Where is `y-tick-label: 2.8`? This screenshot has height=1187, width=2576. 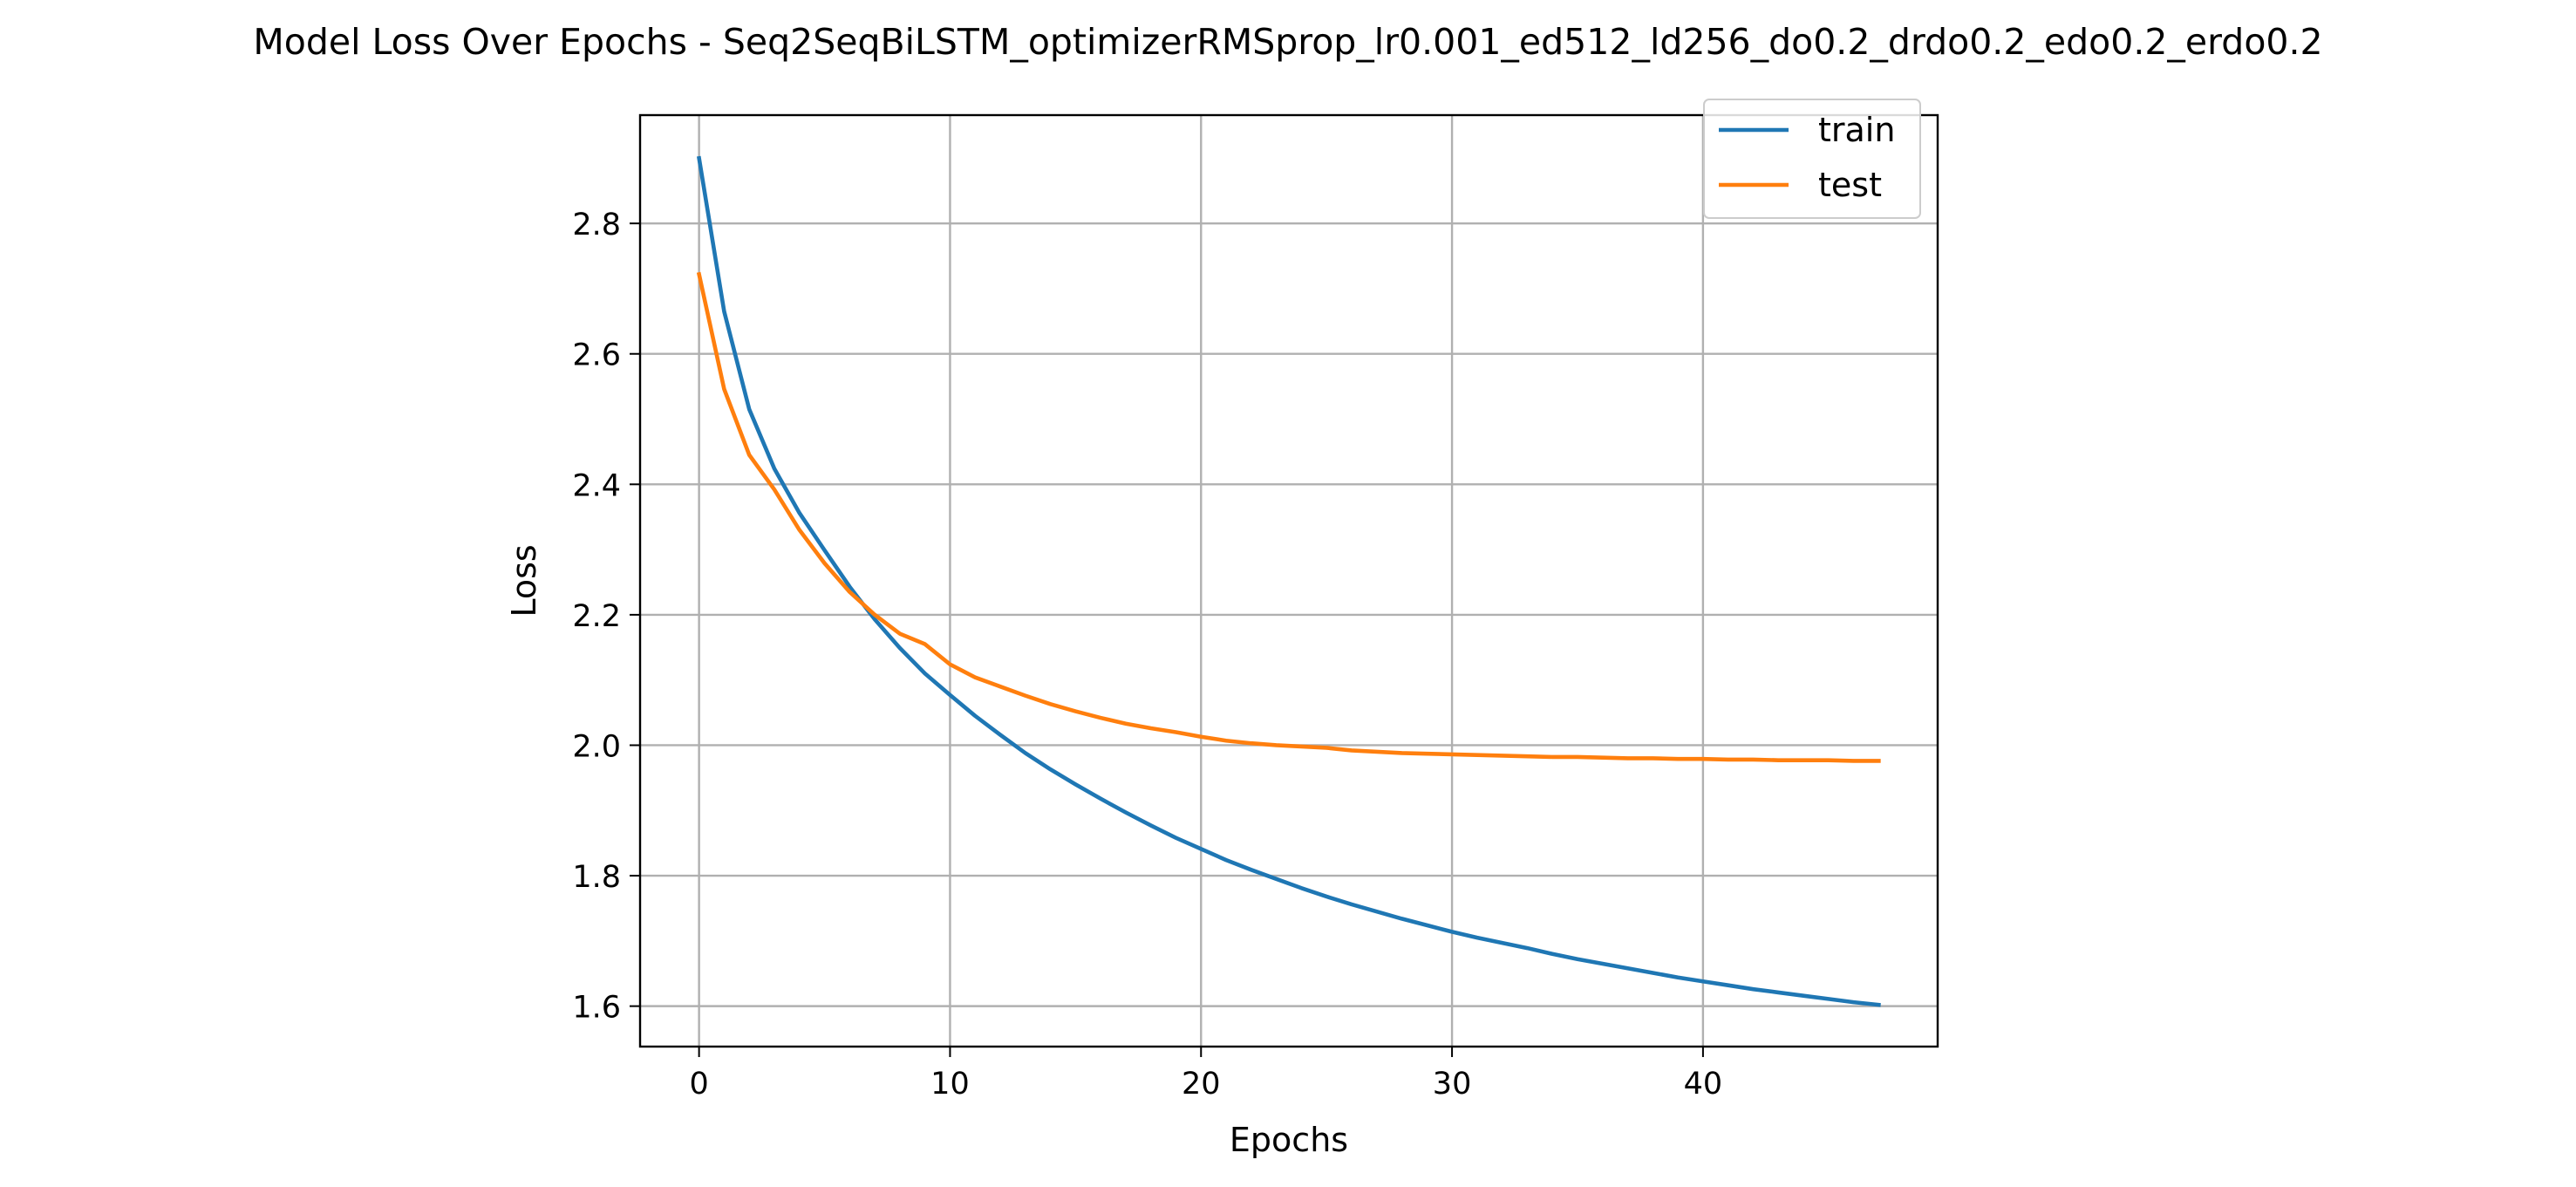 y-tick-label: 2.8 is located at coordinates (596, 225).